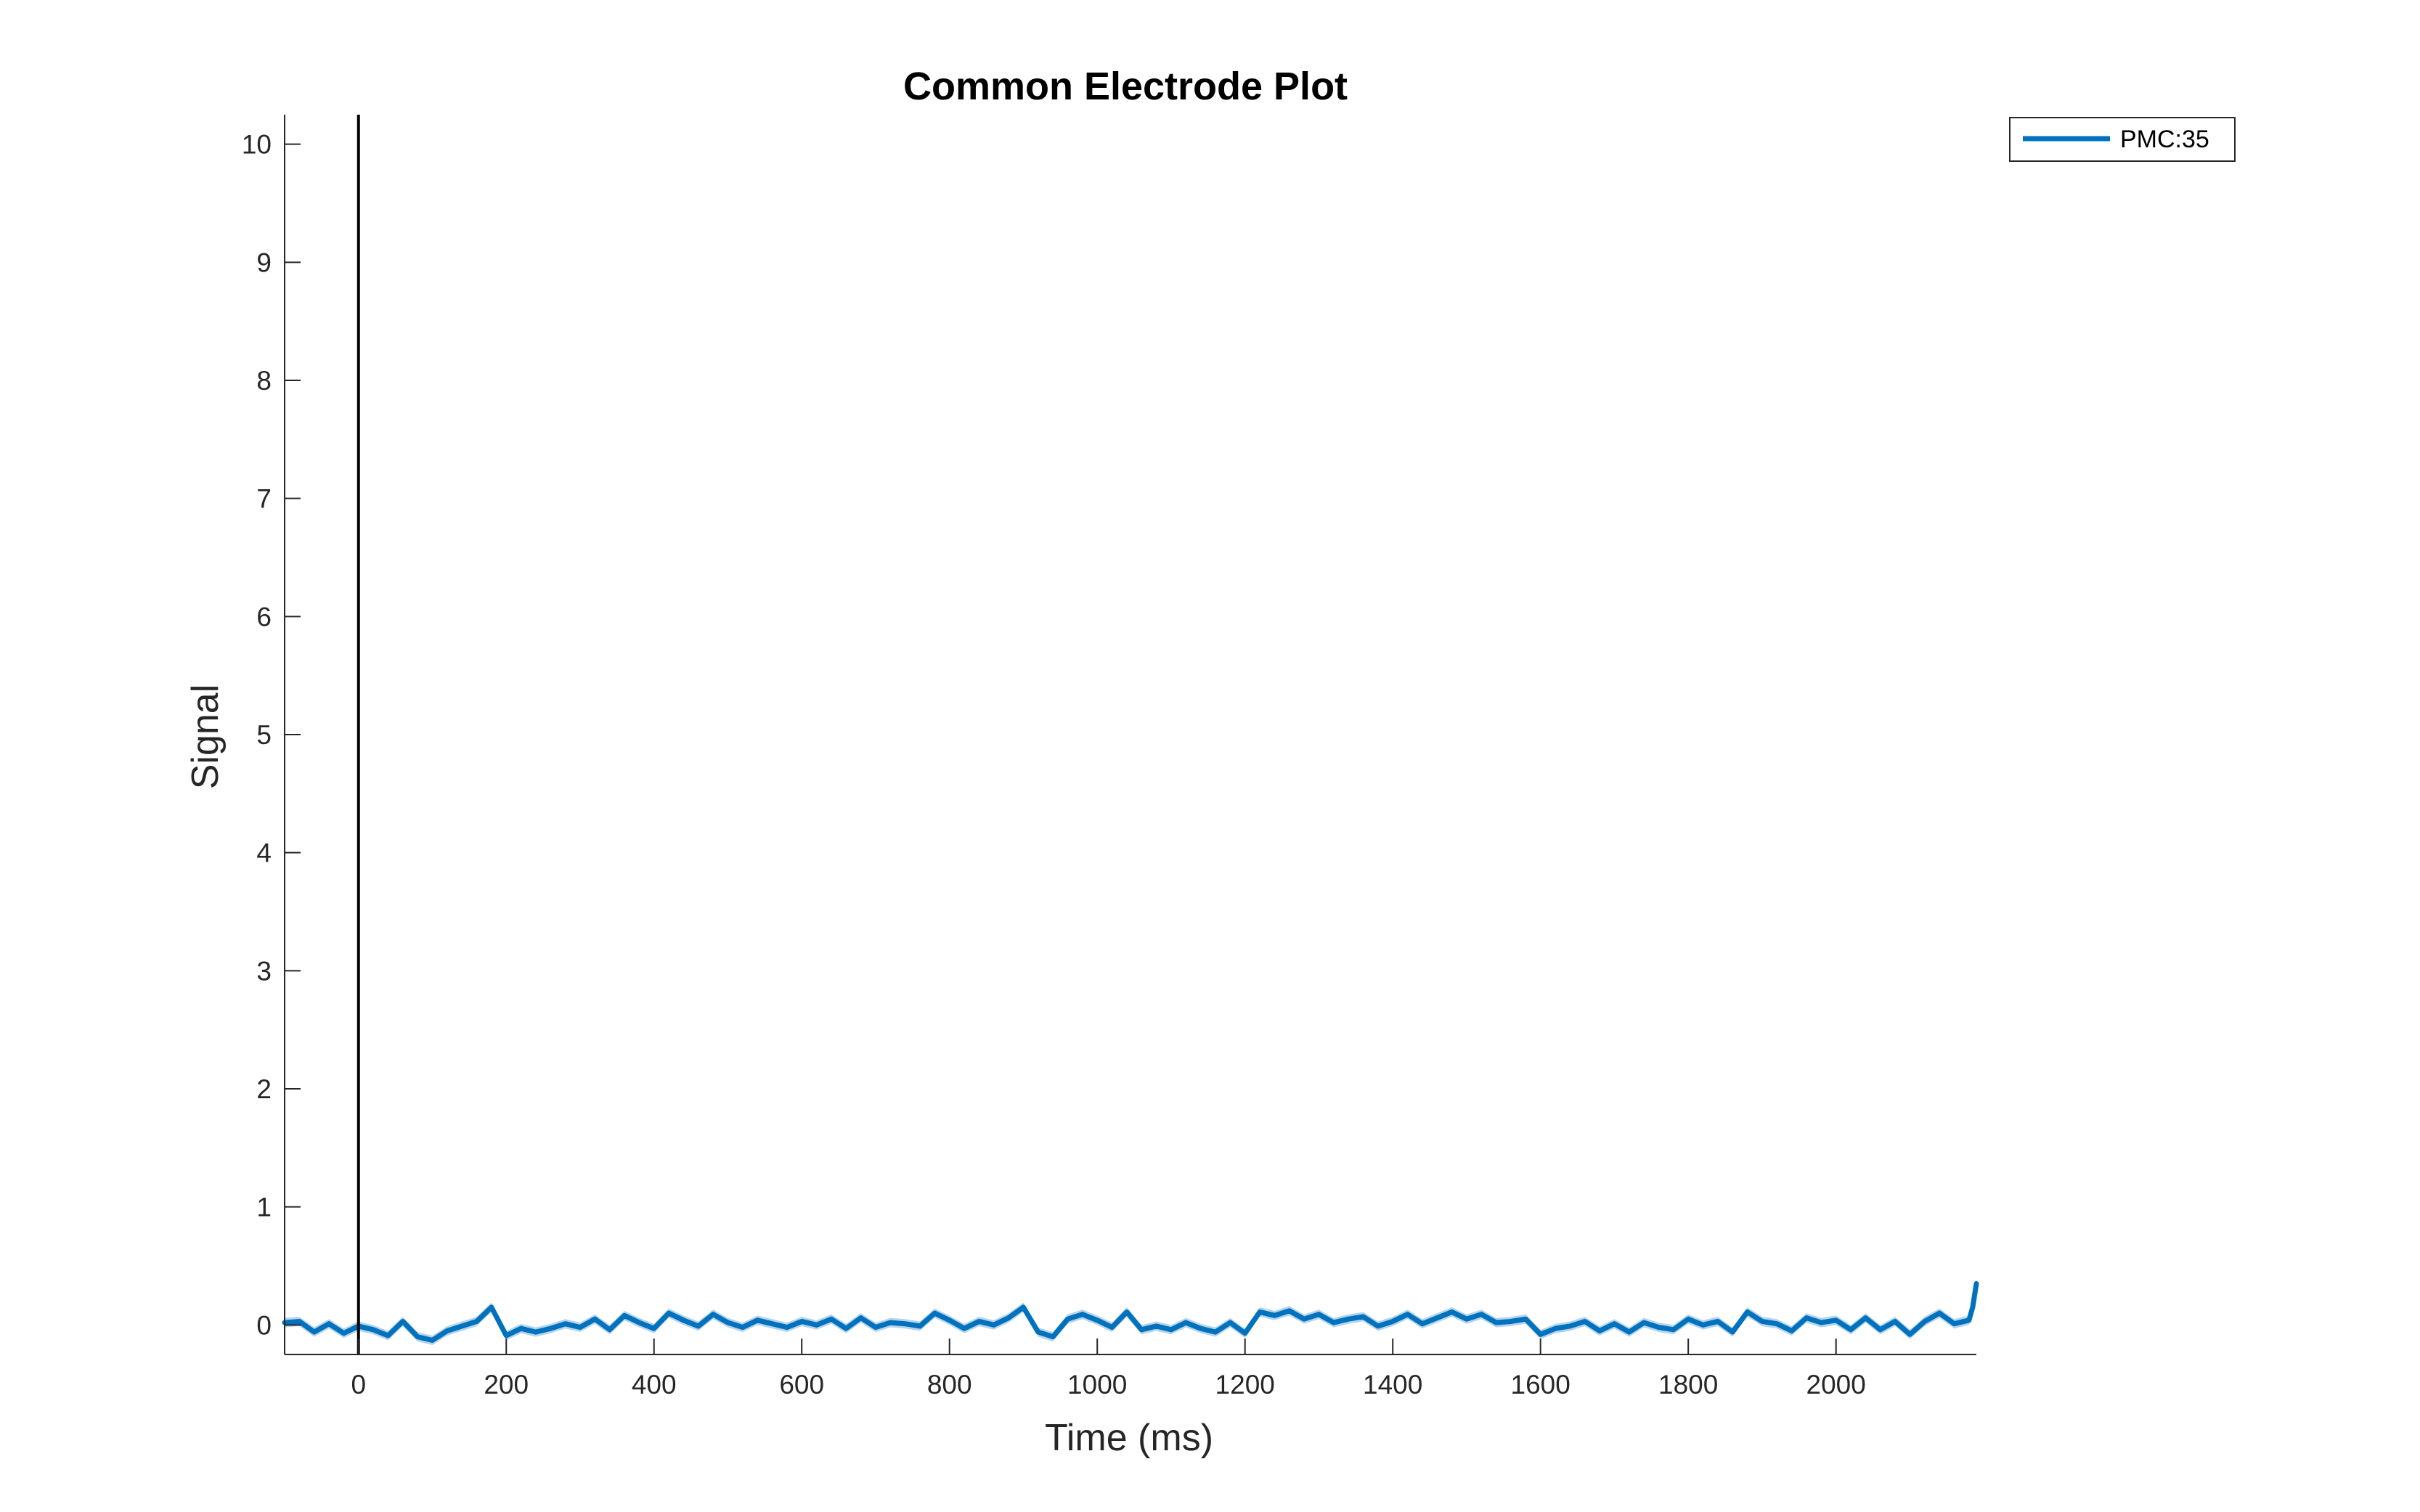 The width and height of the screenshot is (2420, 1512). I want to click on x-axis-label: Time (ms), so click(1129, 1438).